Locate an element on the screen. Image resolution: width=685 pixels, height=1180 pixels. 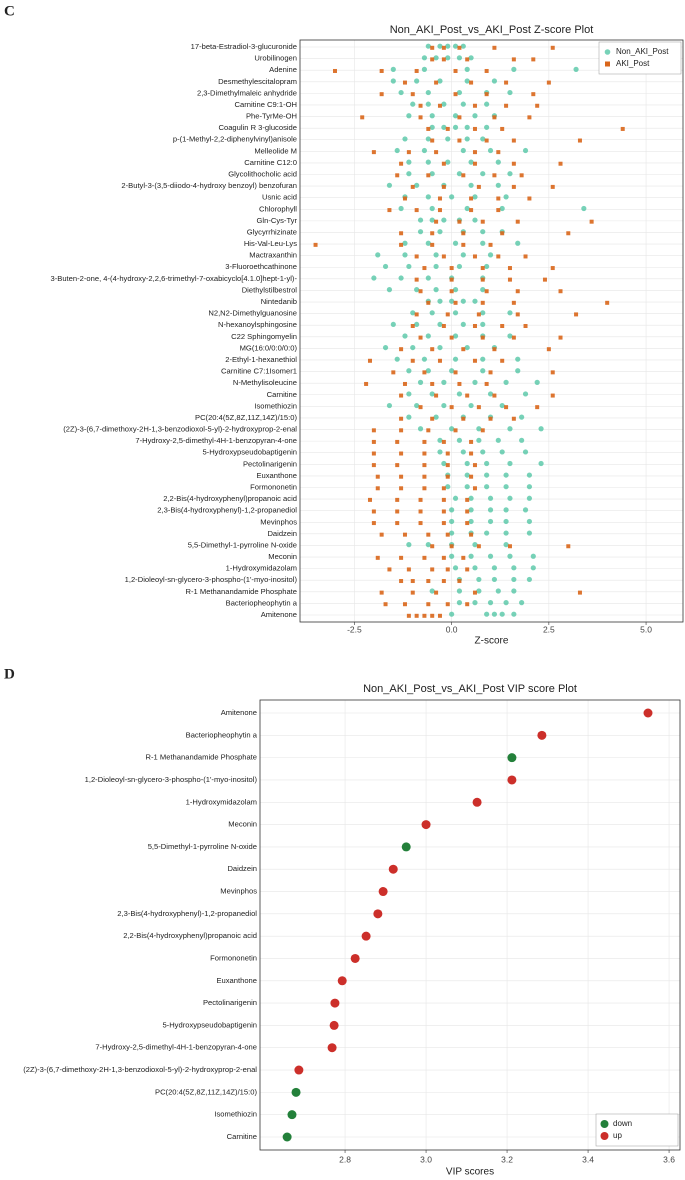
y-tick-label: Mactraxanthin is located at coordinates (273, 255).